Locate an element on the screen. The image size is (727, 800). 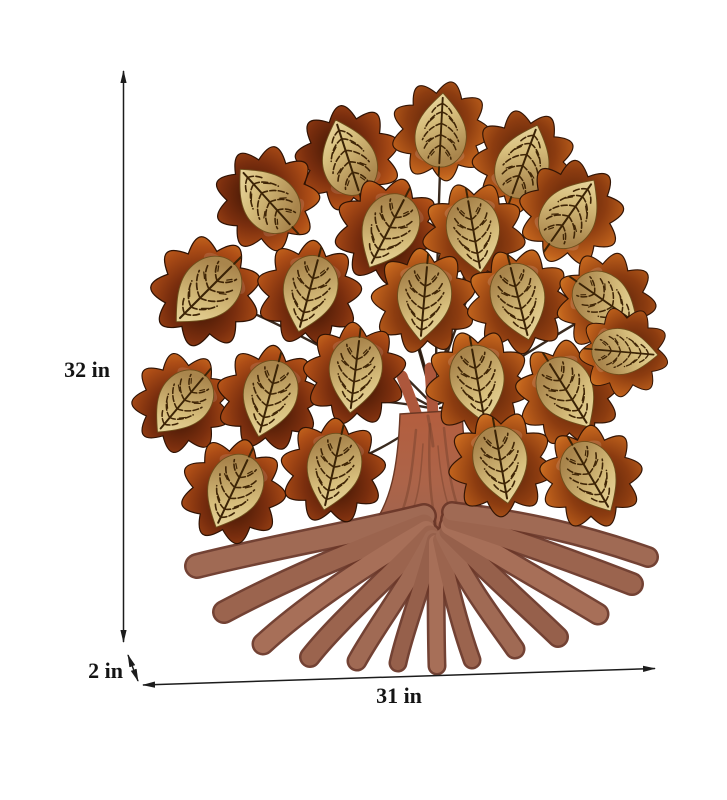
width-dimension: 31 in is located at coordinates (399, 686).